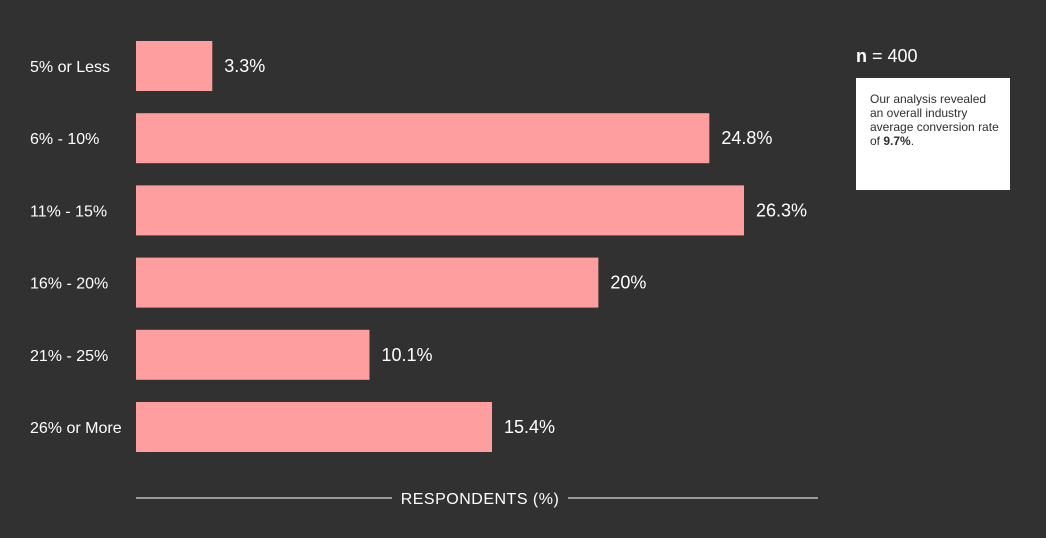 This screenshot has height=538, width=1046. I want to click on category-label: 6% - 10%, so click(64, 139).